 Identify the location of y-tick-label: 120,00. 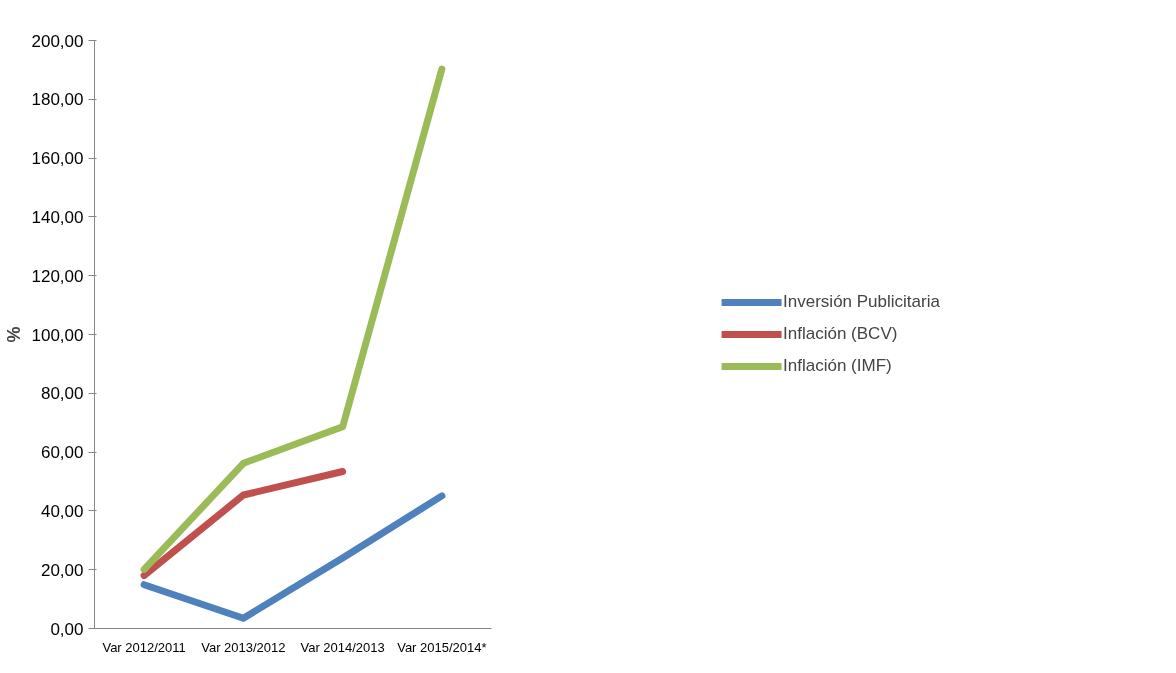
(57, 276).